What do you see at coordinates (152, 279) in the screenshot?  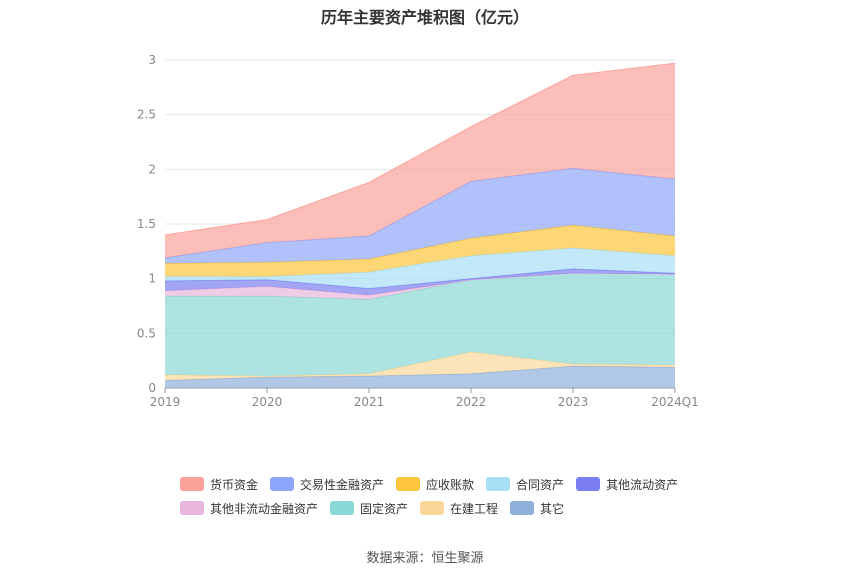 I see `y-tick-label: 1` at bounding box center [152, 279].